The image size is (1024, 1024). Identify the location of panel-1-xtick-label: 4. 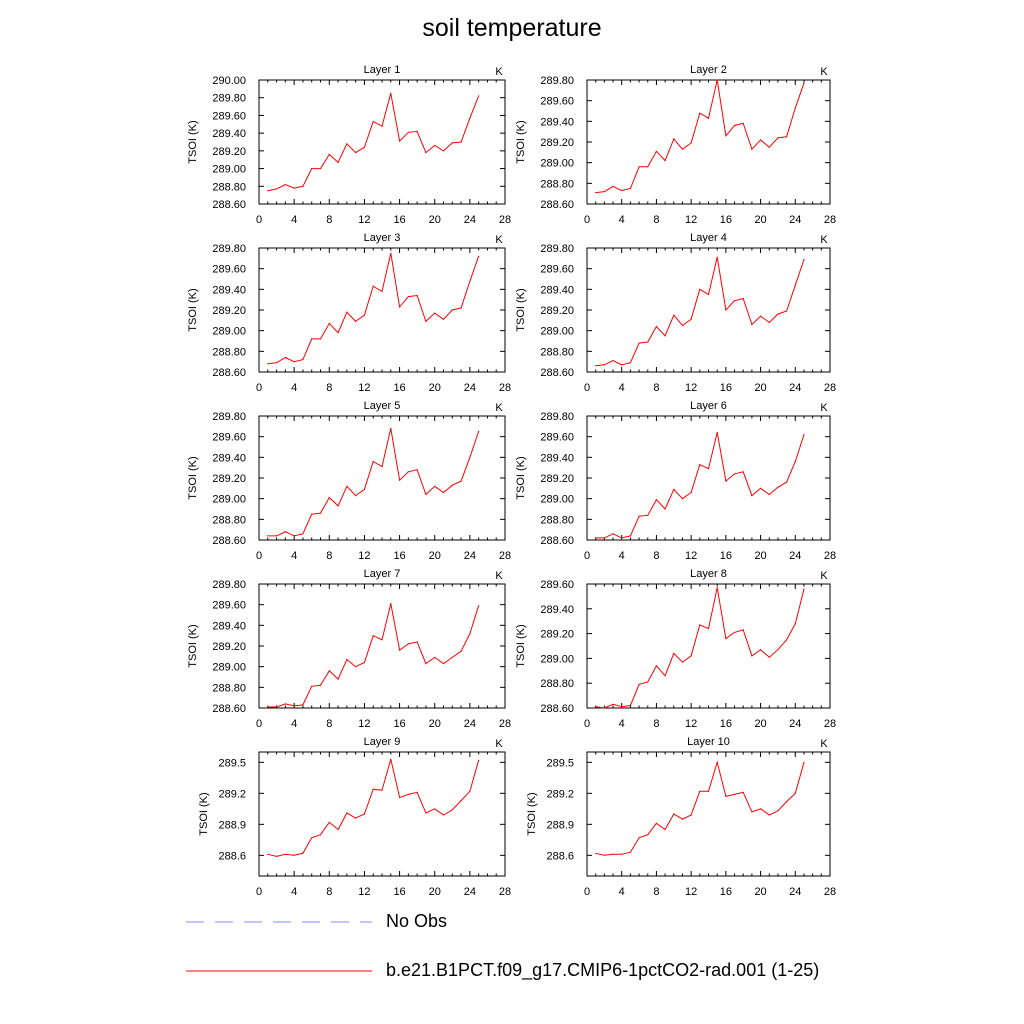
(294, 220).